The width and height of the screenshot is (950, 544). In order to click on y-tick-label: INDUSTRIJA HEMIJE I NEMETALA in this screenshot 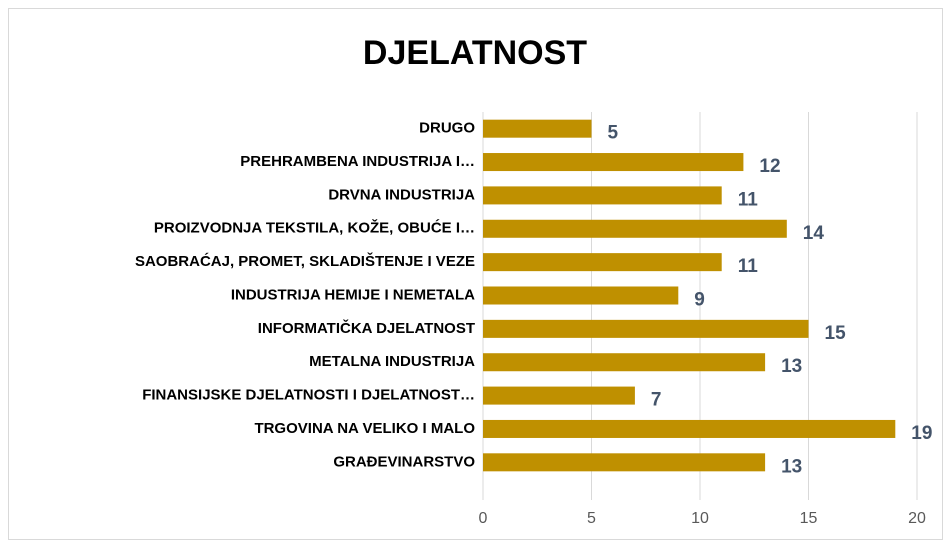, I will do `click(353, 294)`.